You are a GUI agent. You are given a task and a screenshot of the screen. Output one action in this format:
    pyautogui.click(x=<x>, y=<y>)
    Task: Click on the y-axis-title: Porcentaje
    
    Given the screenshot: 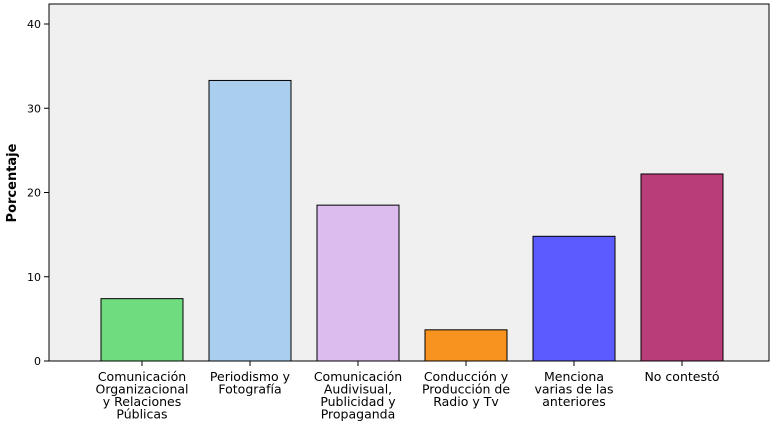 What is the action you would take?
    pyautogui.click(x=12, y=182)
    